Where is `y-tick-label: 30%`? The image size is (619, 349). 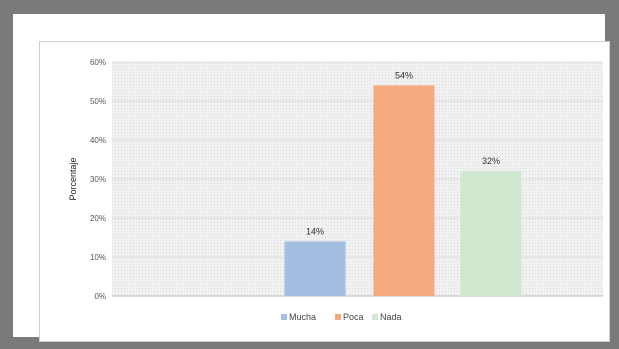 y-tick-label: 30% is located at coordinates (98, 179).